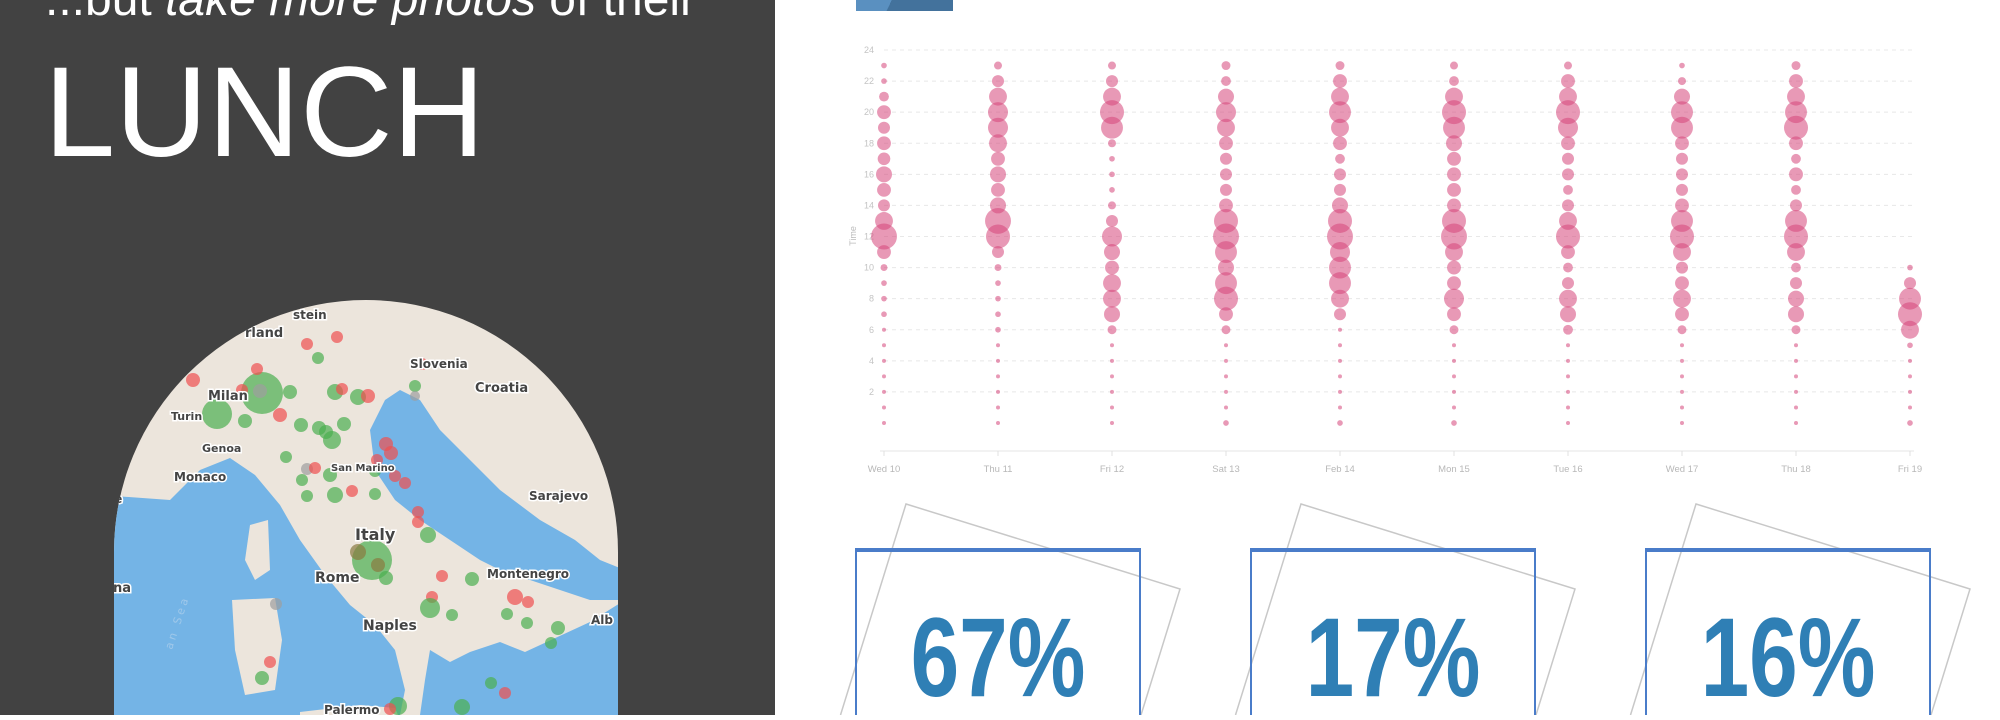  Describe the element at coordinates (1454, 189) in the screenshot. I see `bubble-mon-15-h15` at that location.